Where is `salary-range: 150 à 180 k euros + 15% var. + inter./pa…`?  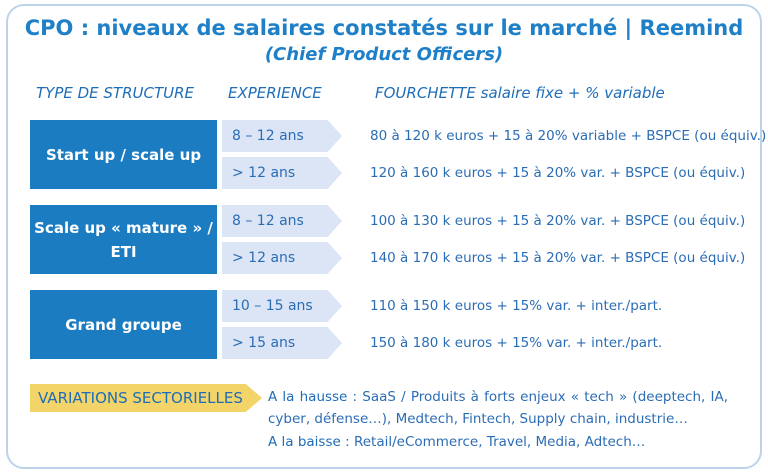
salary-range: 150 à 180 k euros + 15% var. + inter./pa… is located at coordinates (516, 343).